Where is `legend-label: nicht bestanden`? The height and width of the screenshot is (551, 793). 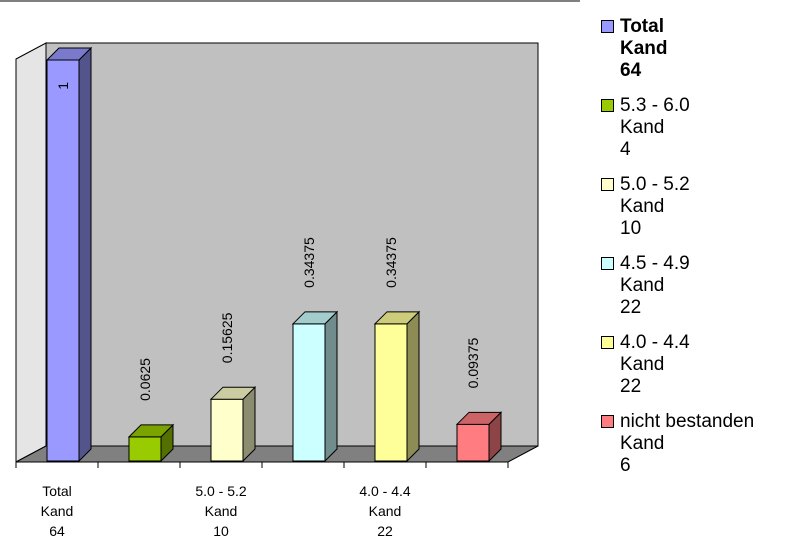
legend-label: nicht bestanden is located at coordinates (687, 421).